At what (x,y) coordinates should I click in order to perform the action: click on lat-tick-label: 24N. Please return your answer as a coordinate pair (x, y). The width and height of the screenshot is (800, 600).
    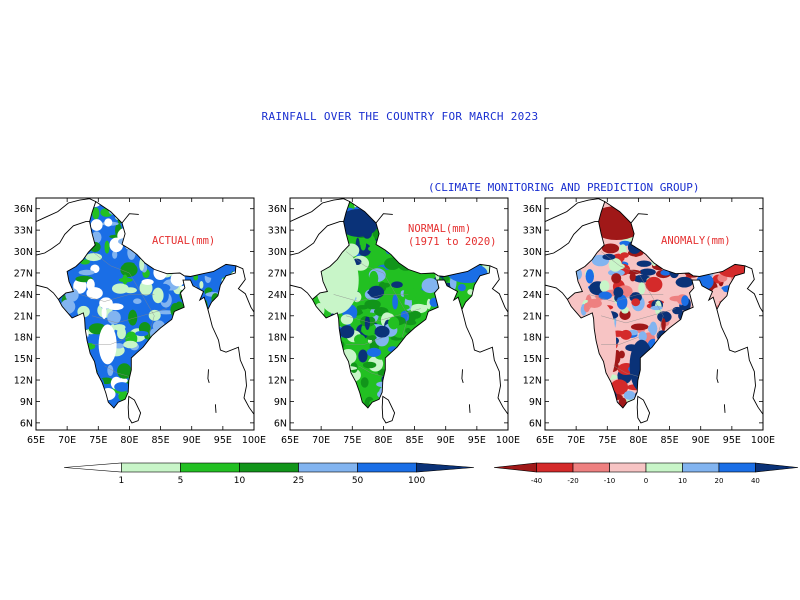
    Looking at the image, I should click on (277, 295).